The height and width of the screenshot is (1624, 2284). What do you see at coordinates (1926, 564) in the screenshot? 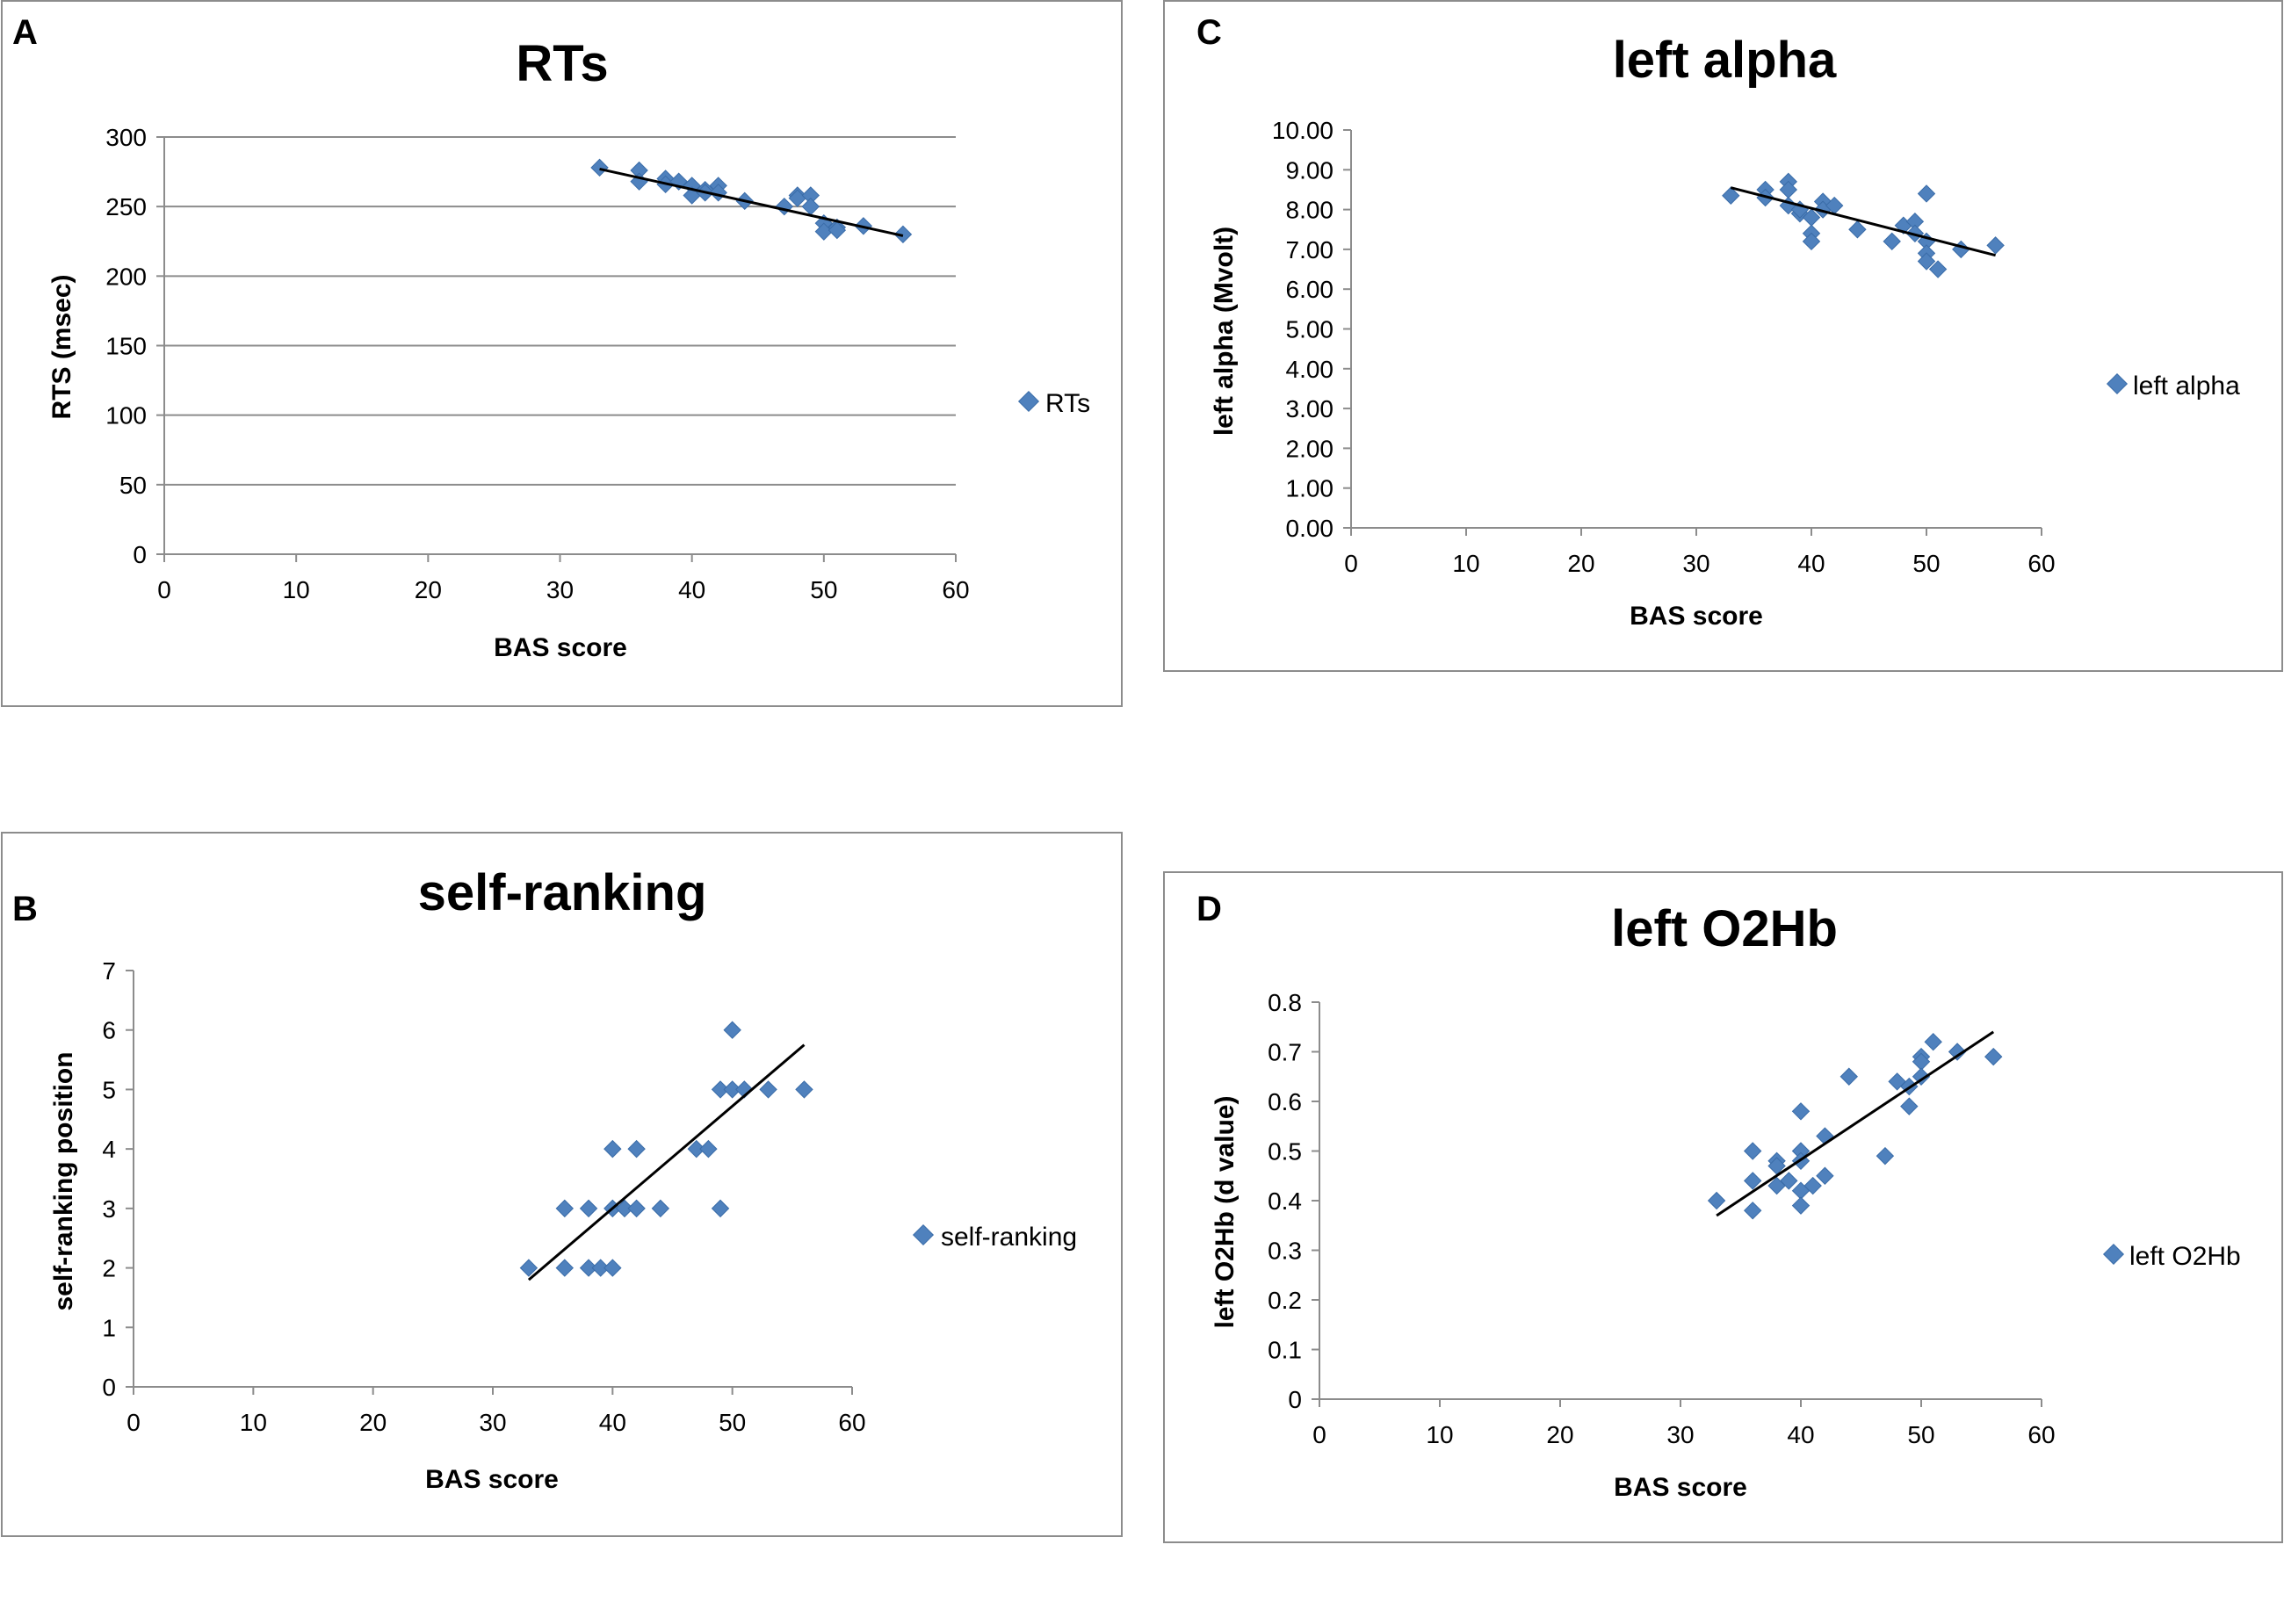
I see `panel-c-x-tick-label: 50` at bounding box center [1926, 564].